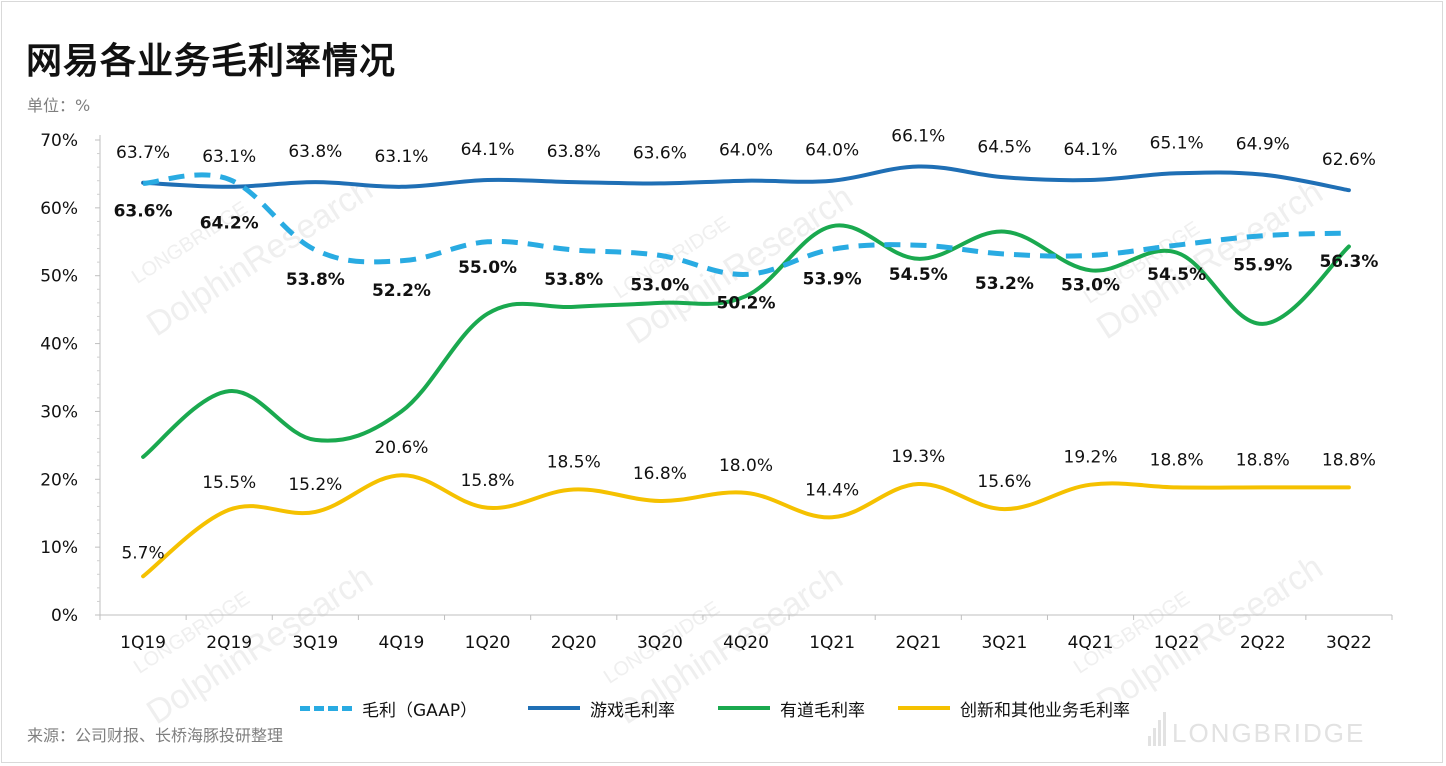 This screenshot has width=1446, height=766. Describe the element at coordinates (1158, 729) in the screenshot. I see `brand-logo-icon` at that location.